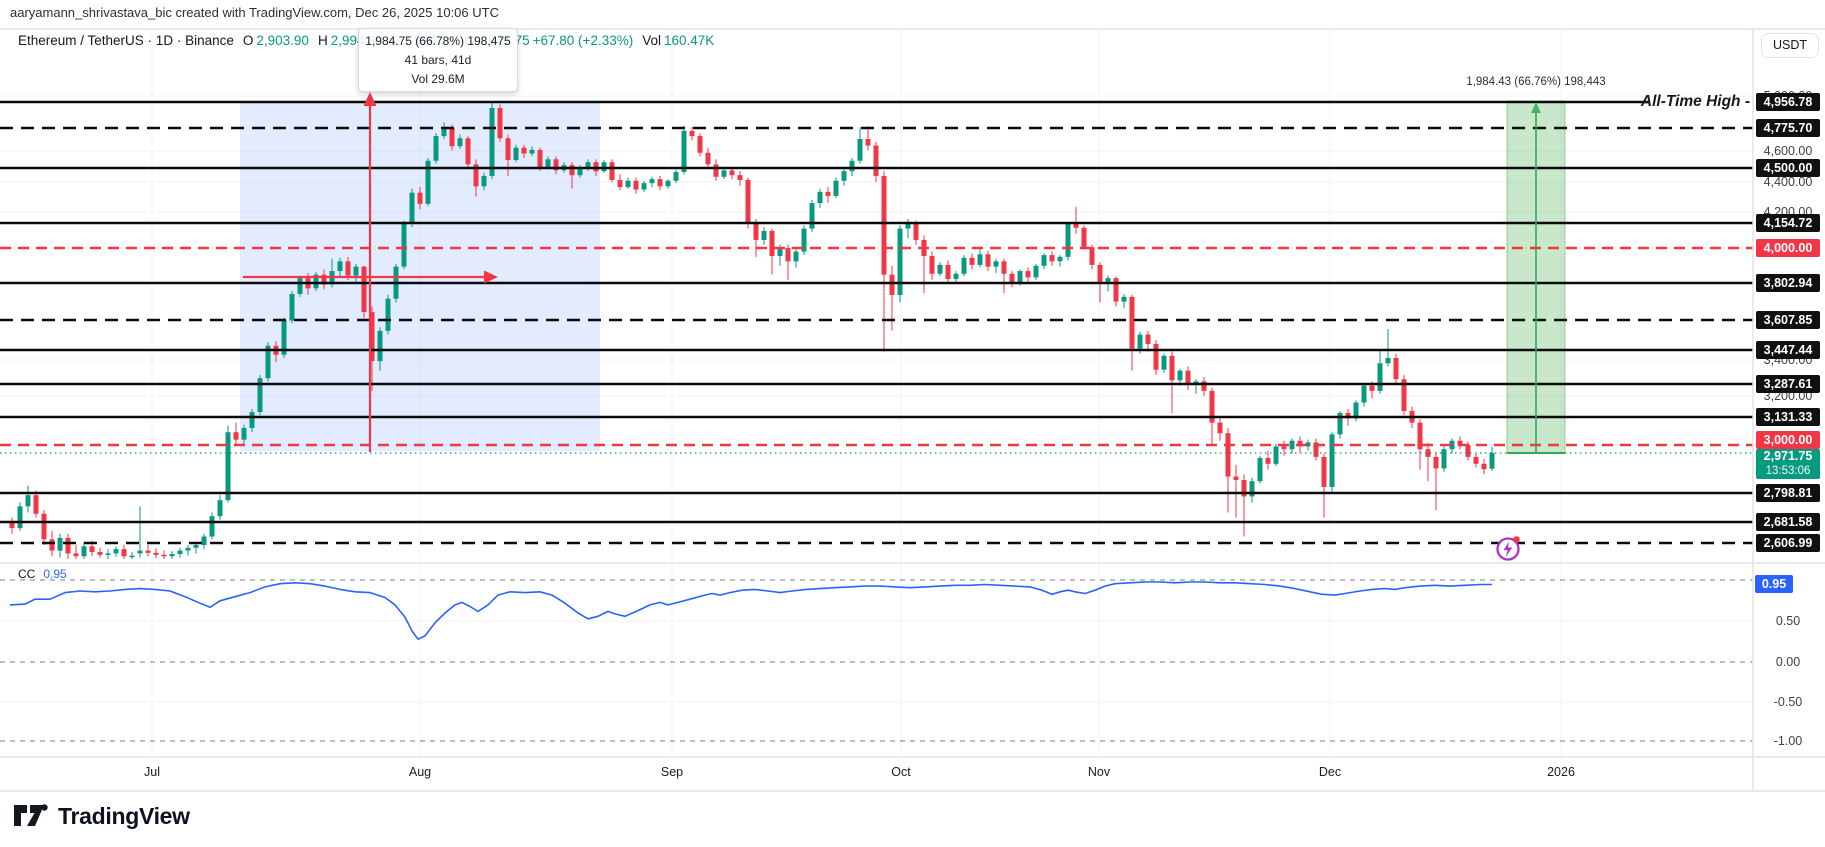 This screenshot has height=847, width=1825. Describe the element at coordinates (1508, 548) in the screenshot. I see `alert-icon` at that location.